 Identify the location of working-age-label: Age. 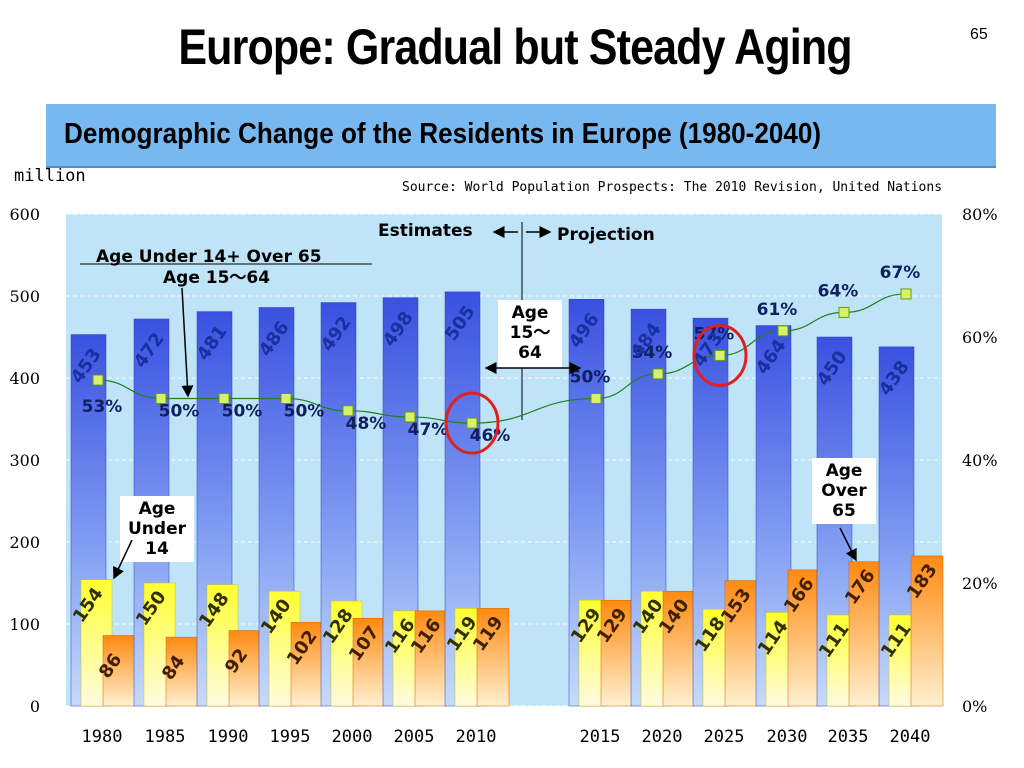
(530, 313).